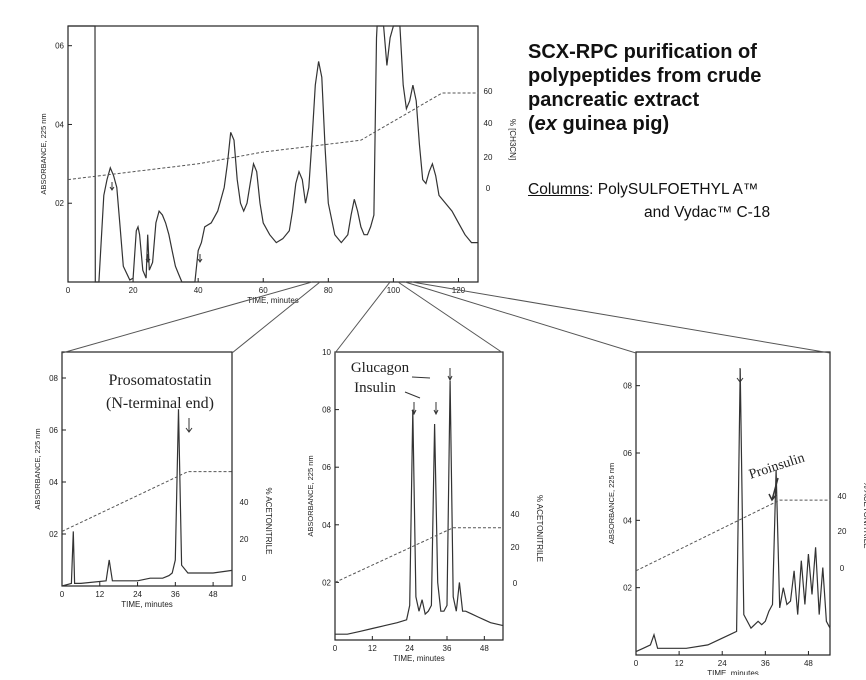  I want to click on inset-left-x-tick-label: 12, so click(99, 594).